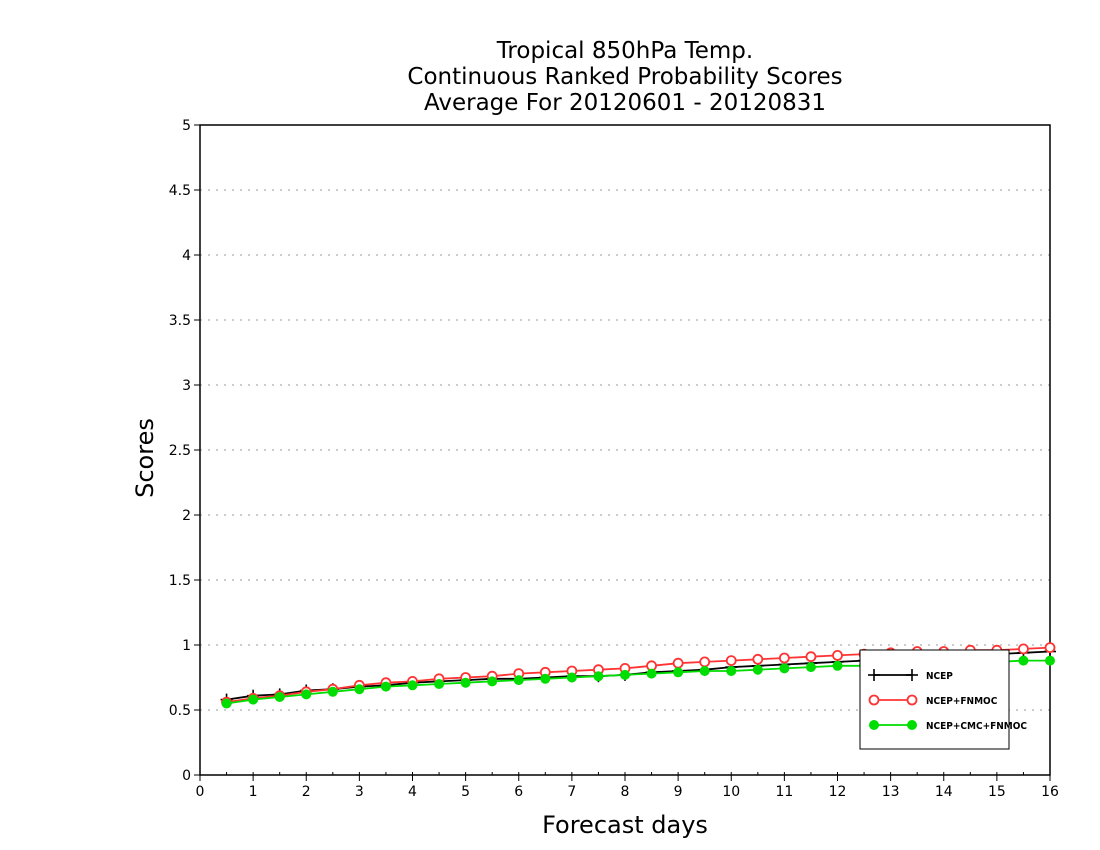 Image resolution: width=1100 pixels, height=850 pixels. I want to click on y-tick-label: 0.5, so click(180, 711).